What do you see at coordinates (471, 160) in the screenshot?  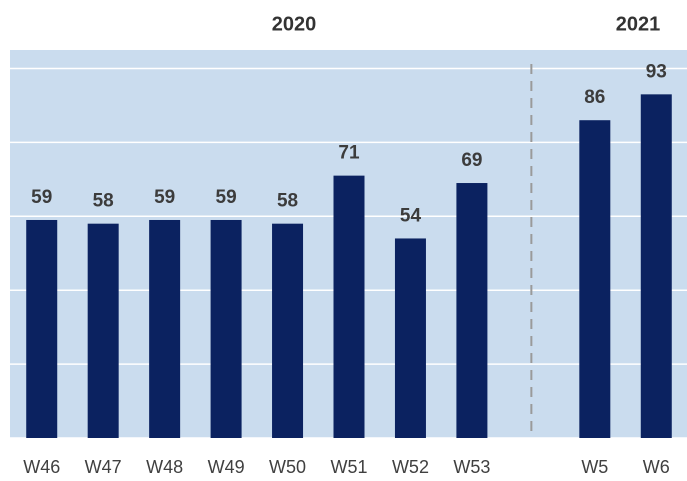 I see `value-label: 69` at bounding box center [471, 160].